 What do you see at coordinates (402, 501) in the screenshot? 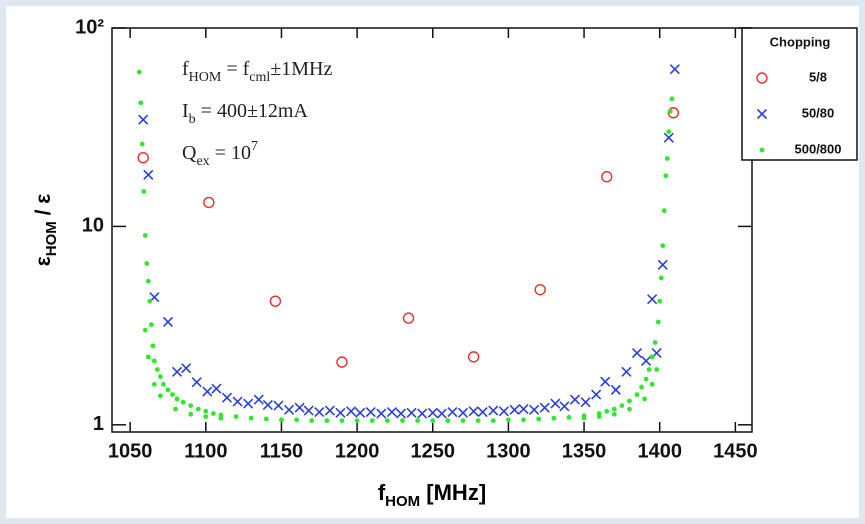
I see `x-axis-label-part: HOM` at bounding box center [402, 501].